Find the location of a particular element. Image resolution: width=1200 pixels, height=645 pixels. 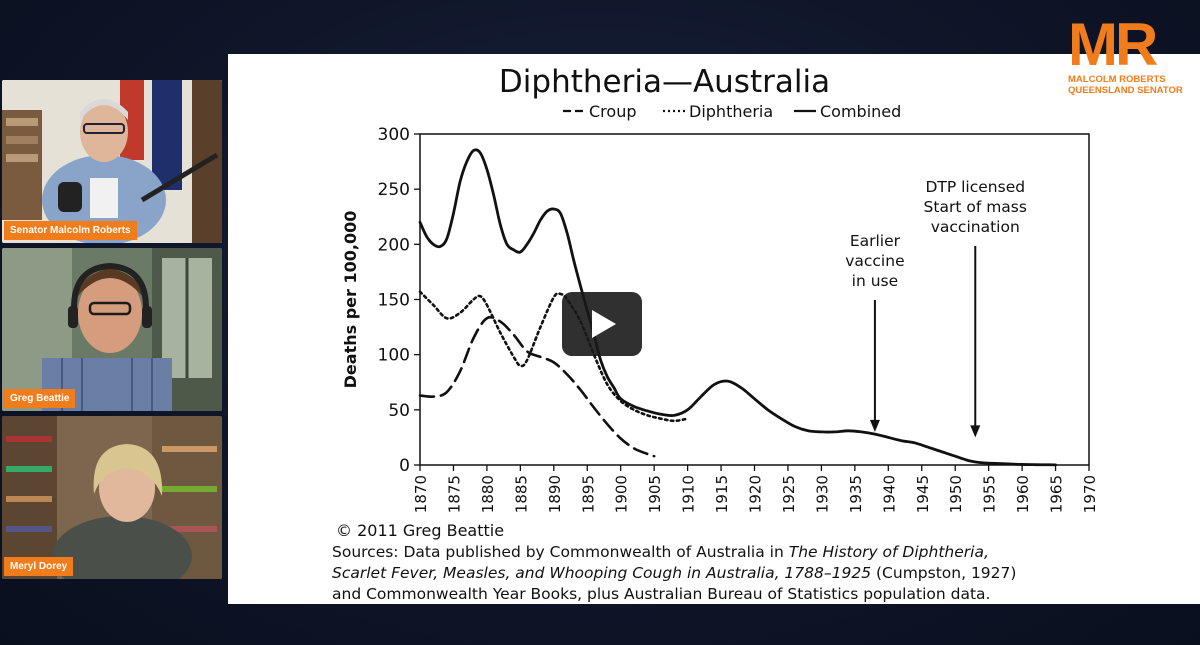

x-tick-label: 1900 is located at coordinates (622, 494).